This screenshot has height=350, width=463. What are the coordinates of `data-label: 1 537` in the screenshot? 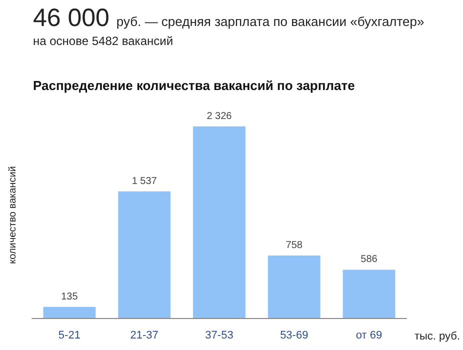 It's located at (145, 181).